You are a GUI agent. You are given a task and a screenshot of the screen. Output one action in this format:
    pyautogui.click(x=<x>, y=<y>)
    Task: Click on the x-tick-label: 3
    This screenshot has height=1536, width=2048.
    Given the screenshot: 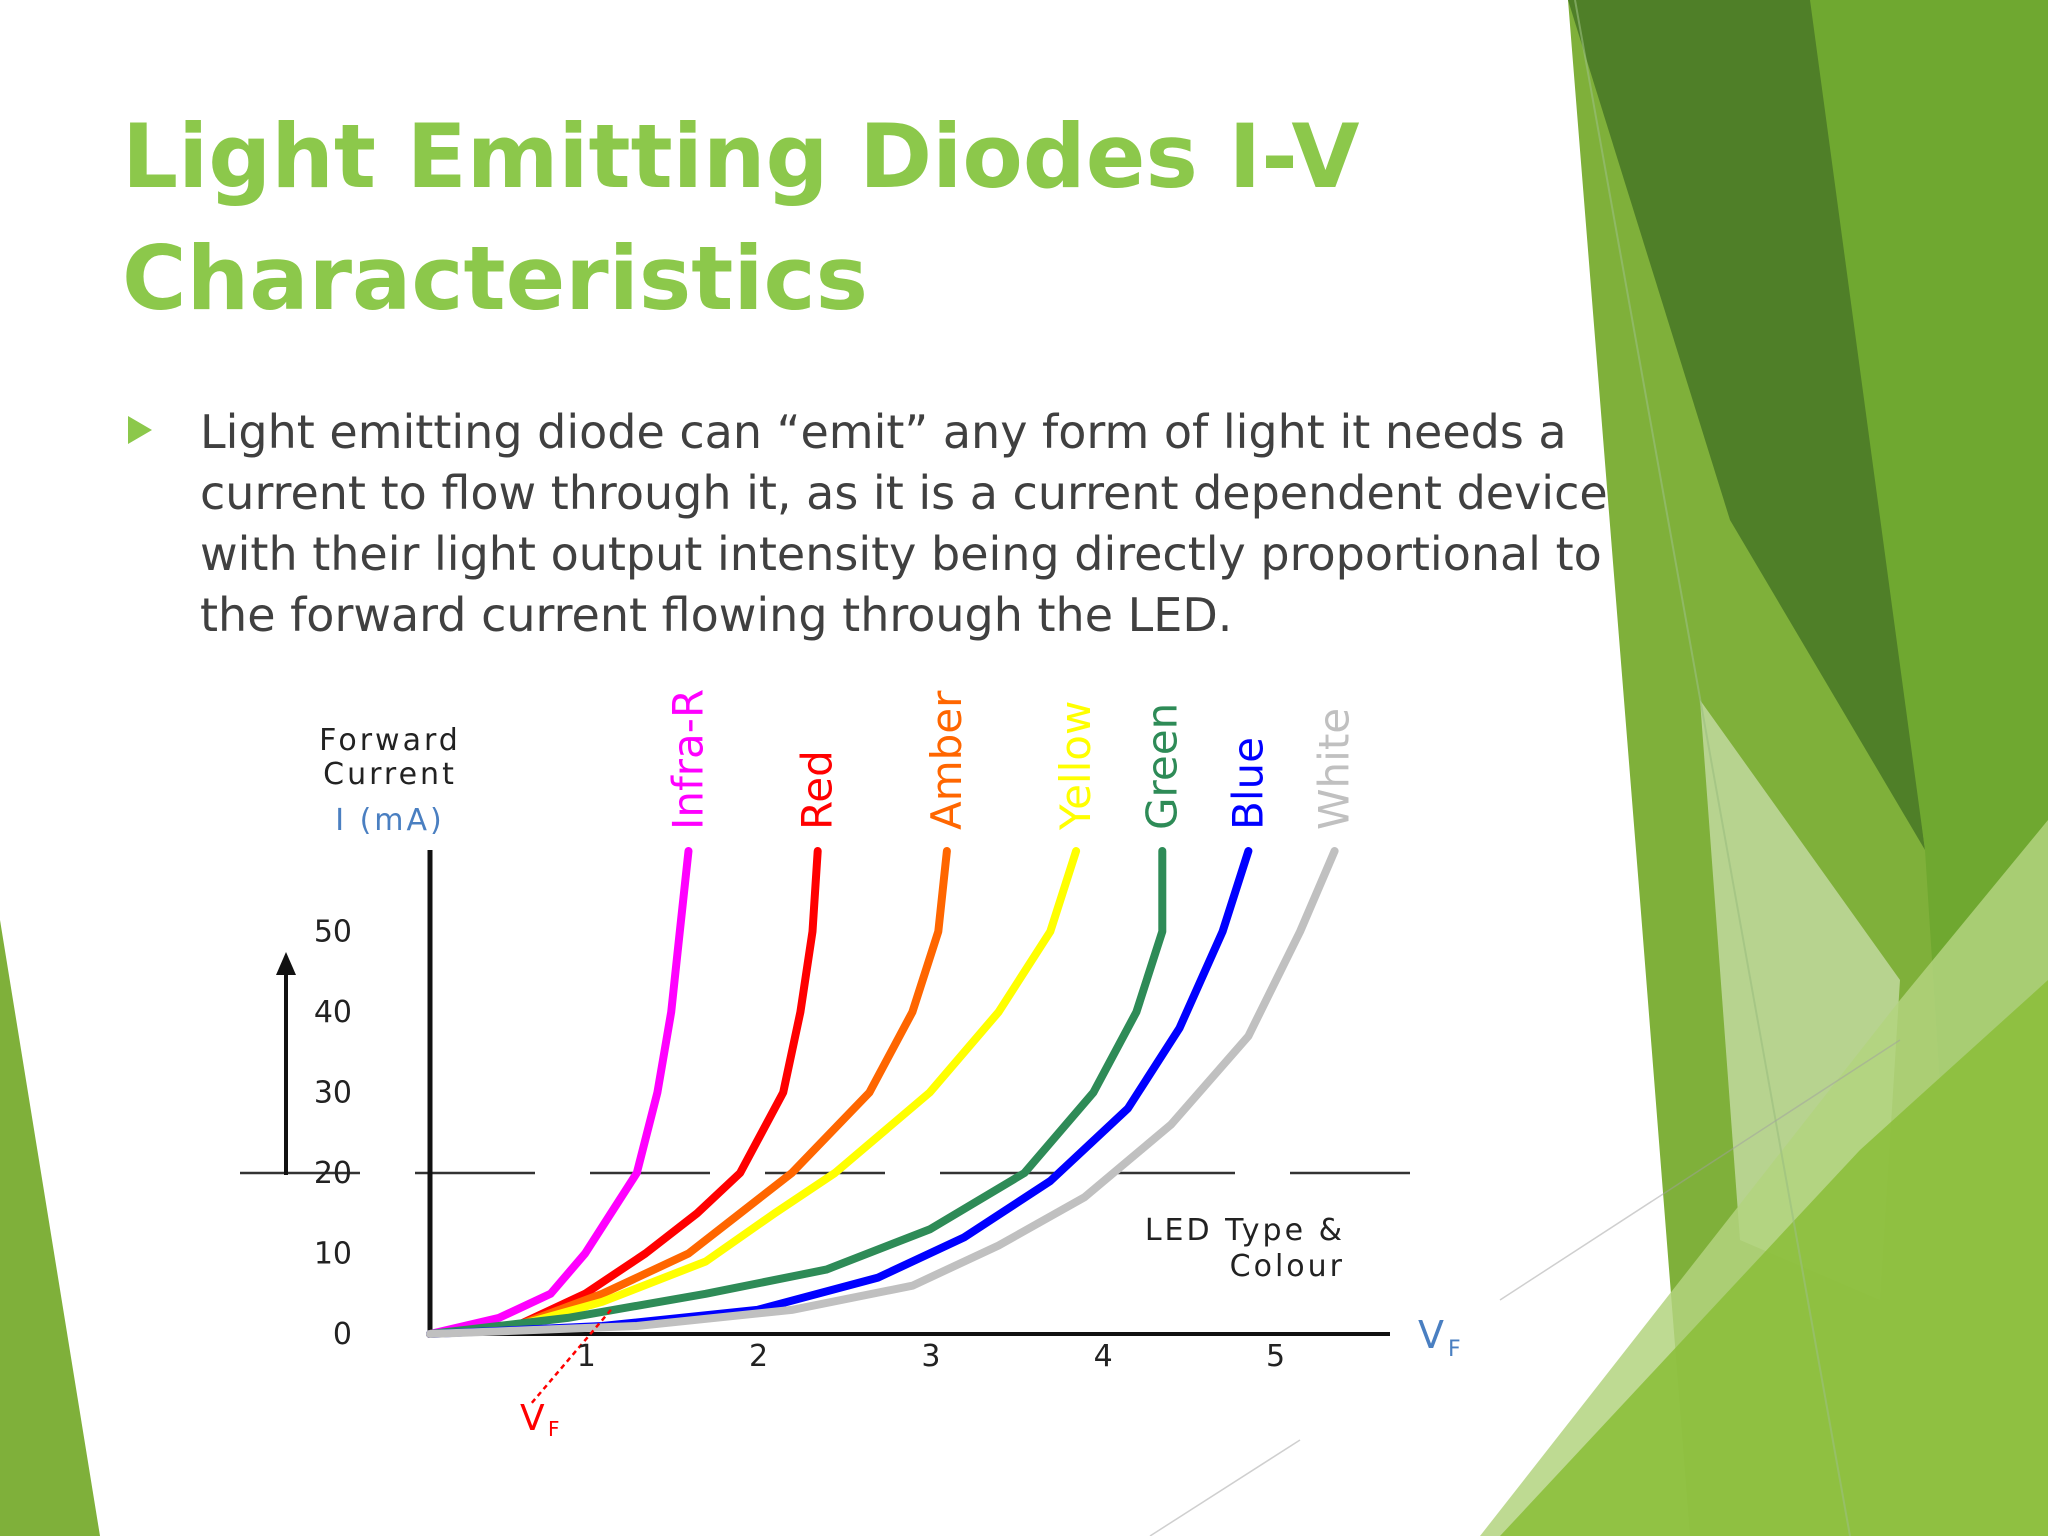 What is the action you would take?
    pyautogui.click(x=930, y=1356)
    